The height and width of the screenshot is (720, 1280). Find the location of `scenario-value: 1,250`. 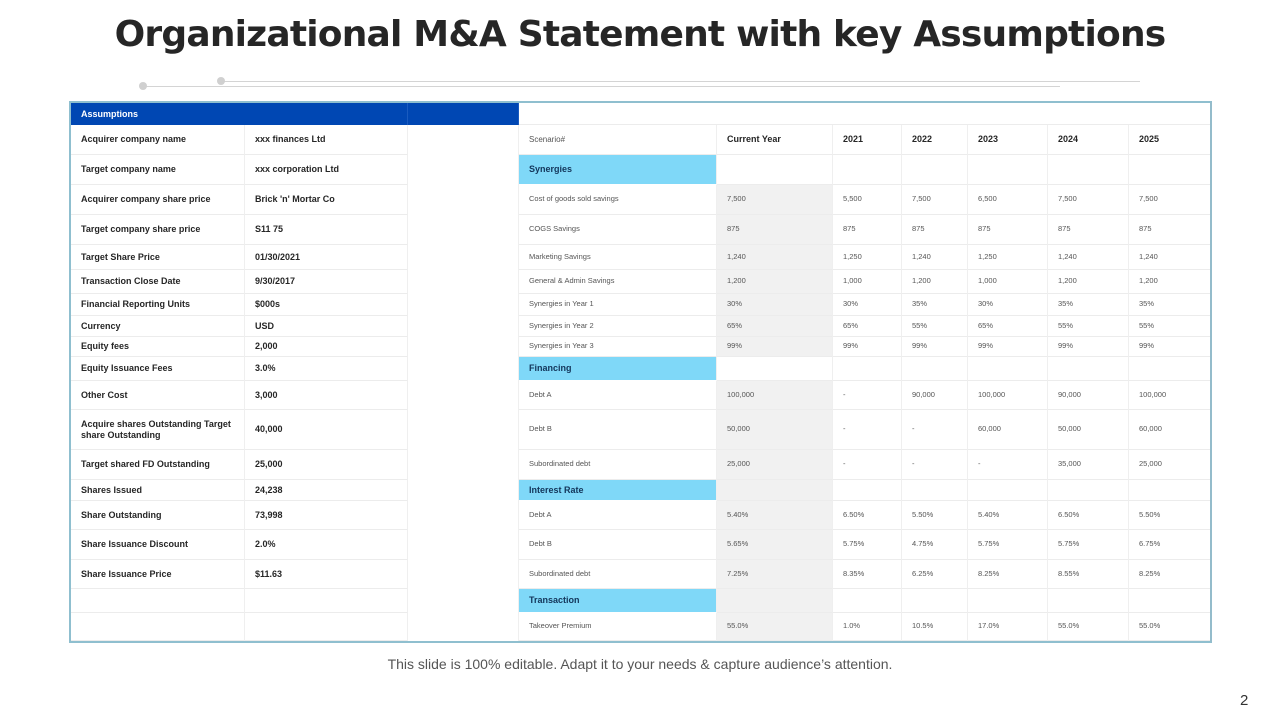

scenario-value: 1,250 is located at coordinates (1008, 257).